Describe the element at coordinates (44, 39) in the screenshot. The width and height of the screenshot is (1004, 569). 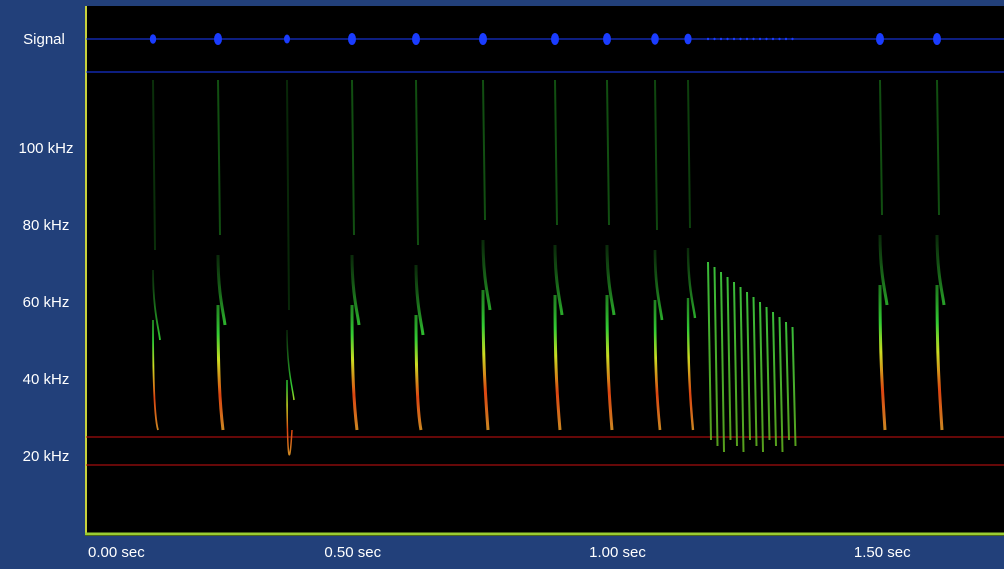
I see `signal-label: Signal` at that location.